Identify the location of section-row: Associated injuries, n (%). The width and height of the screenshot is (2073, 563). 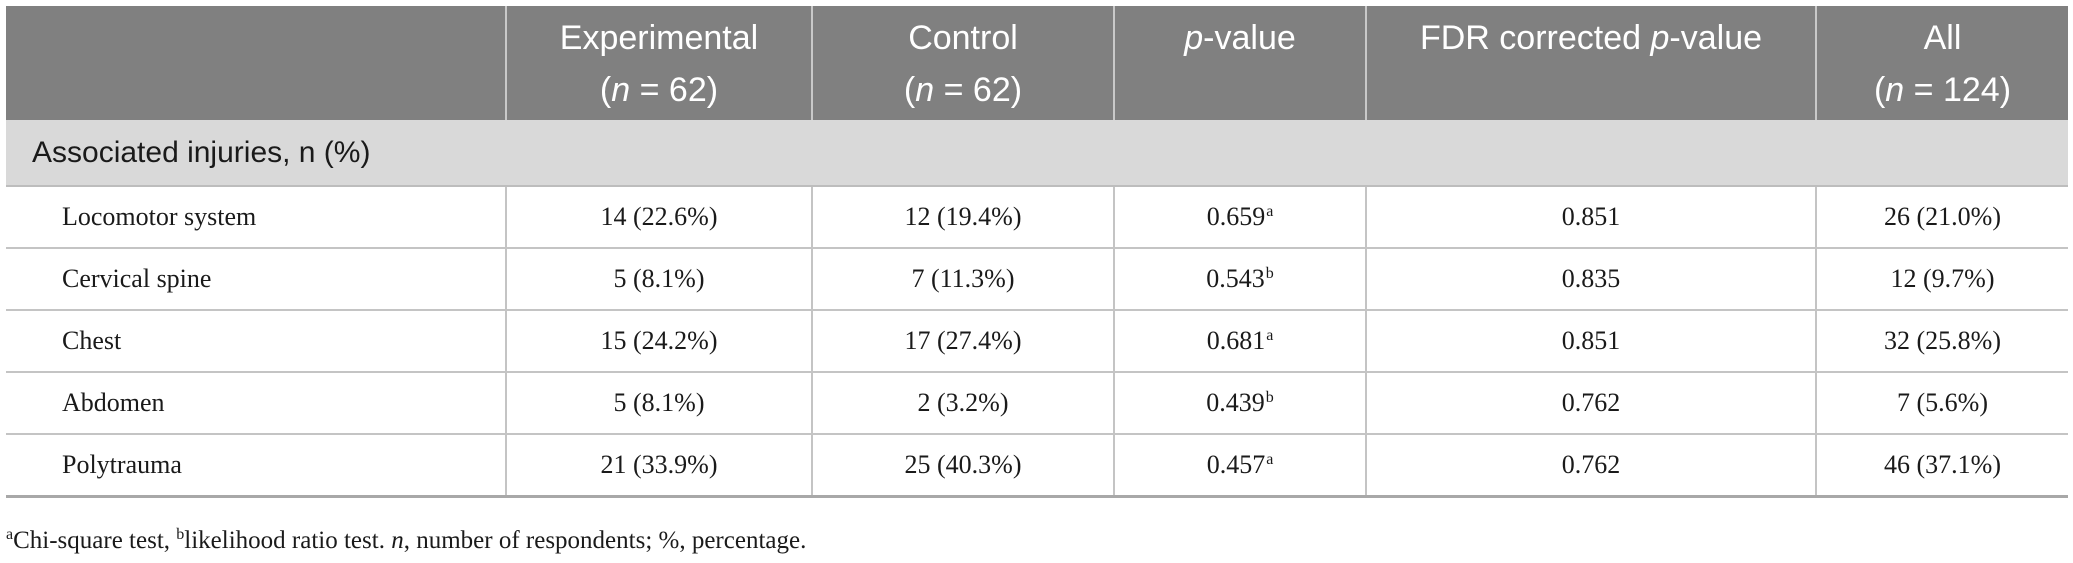
(1037, 153).